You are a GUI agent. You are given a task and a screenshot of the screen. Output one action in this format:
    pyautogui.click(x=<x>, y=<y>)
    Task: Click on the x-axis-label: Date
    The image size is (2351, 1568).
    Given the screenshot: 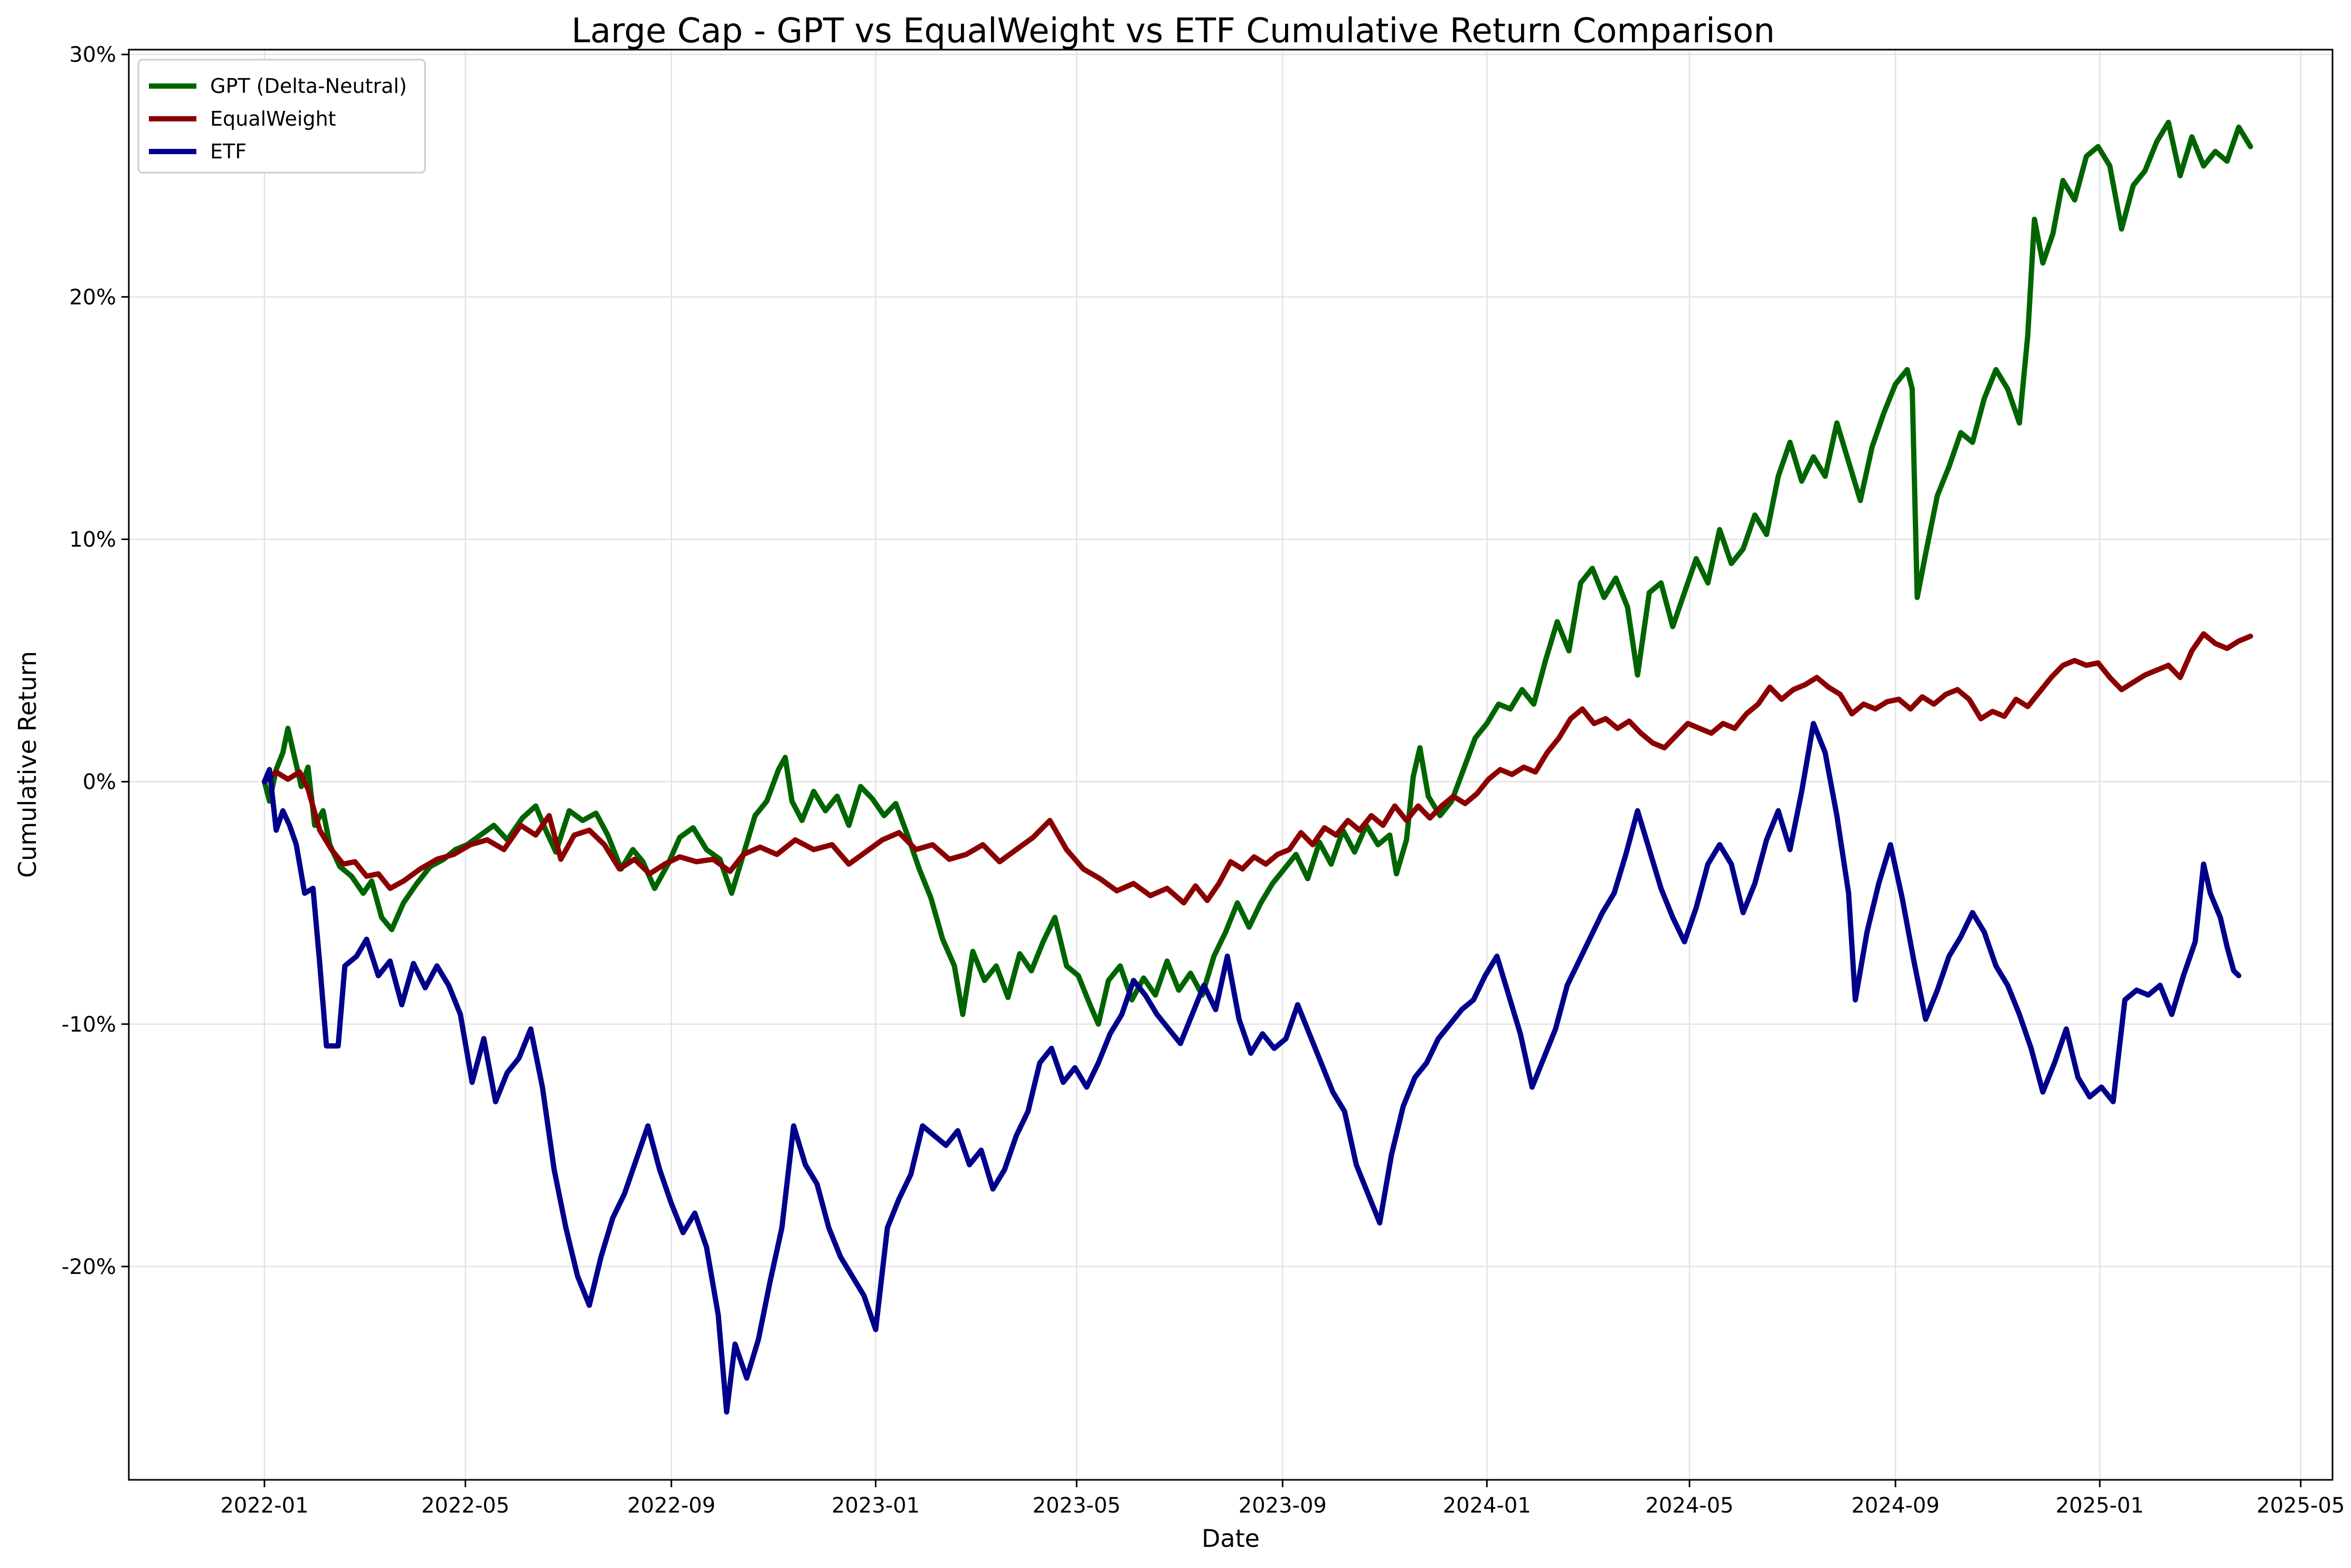 What is the action you would take?
    pyautogui.click(x=1231, y=1538)
    